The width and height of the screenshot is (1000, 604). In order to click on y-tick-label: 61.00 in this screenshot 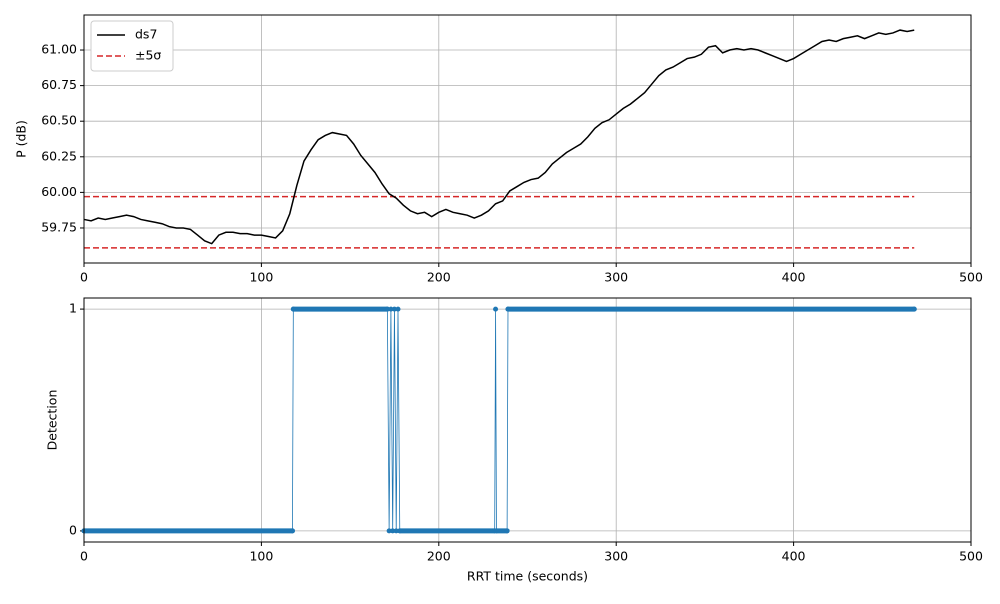, I will do `click(59, 49)`.